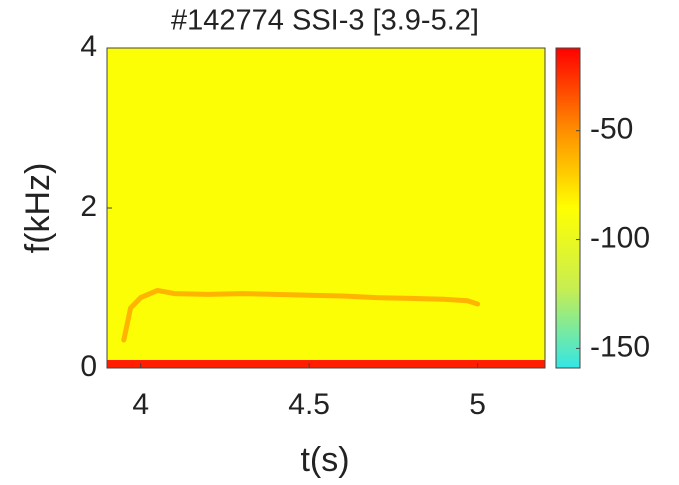  I want to click on low-band, so click(326, 364).